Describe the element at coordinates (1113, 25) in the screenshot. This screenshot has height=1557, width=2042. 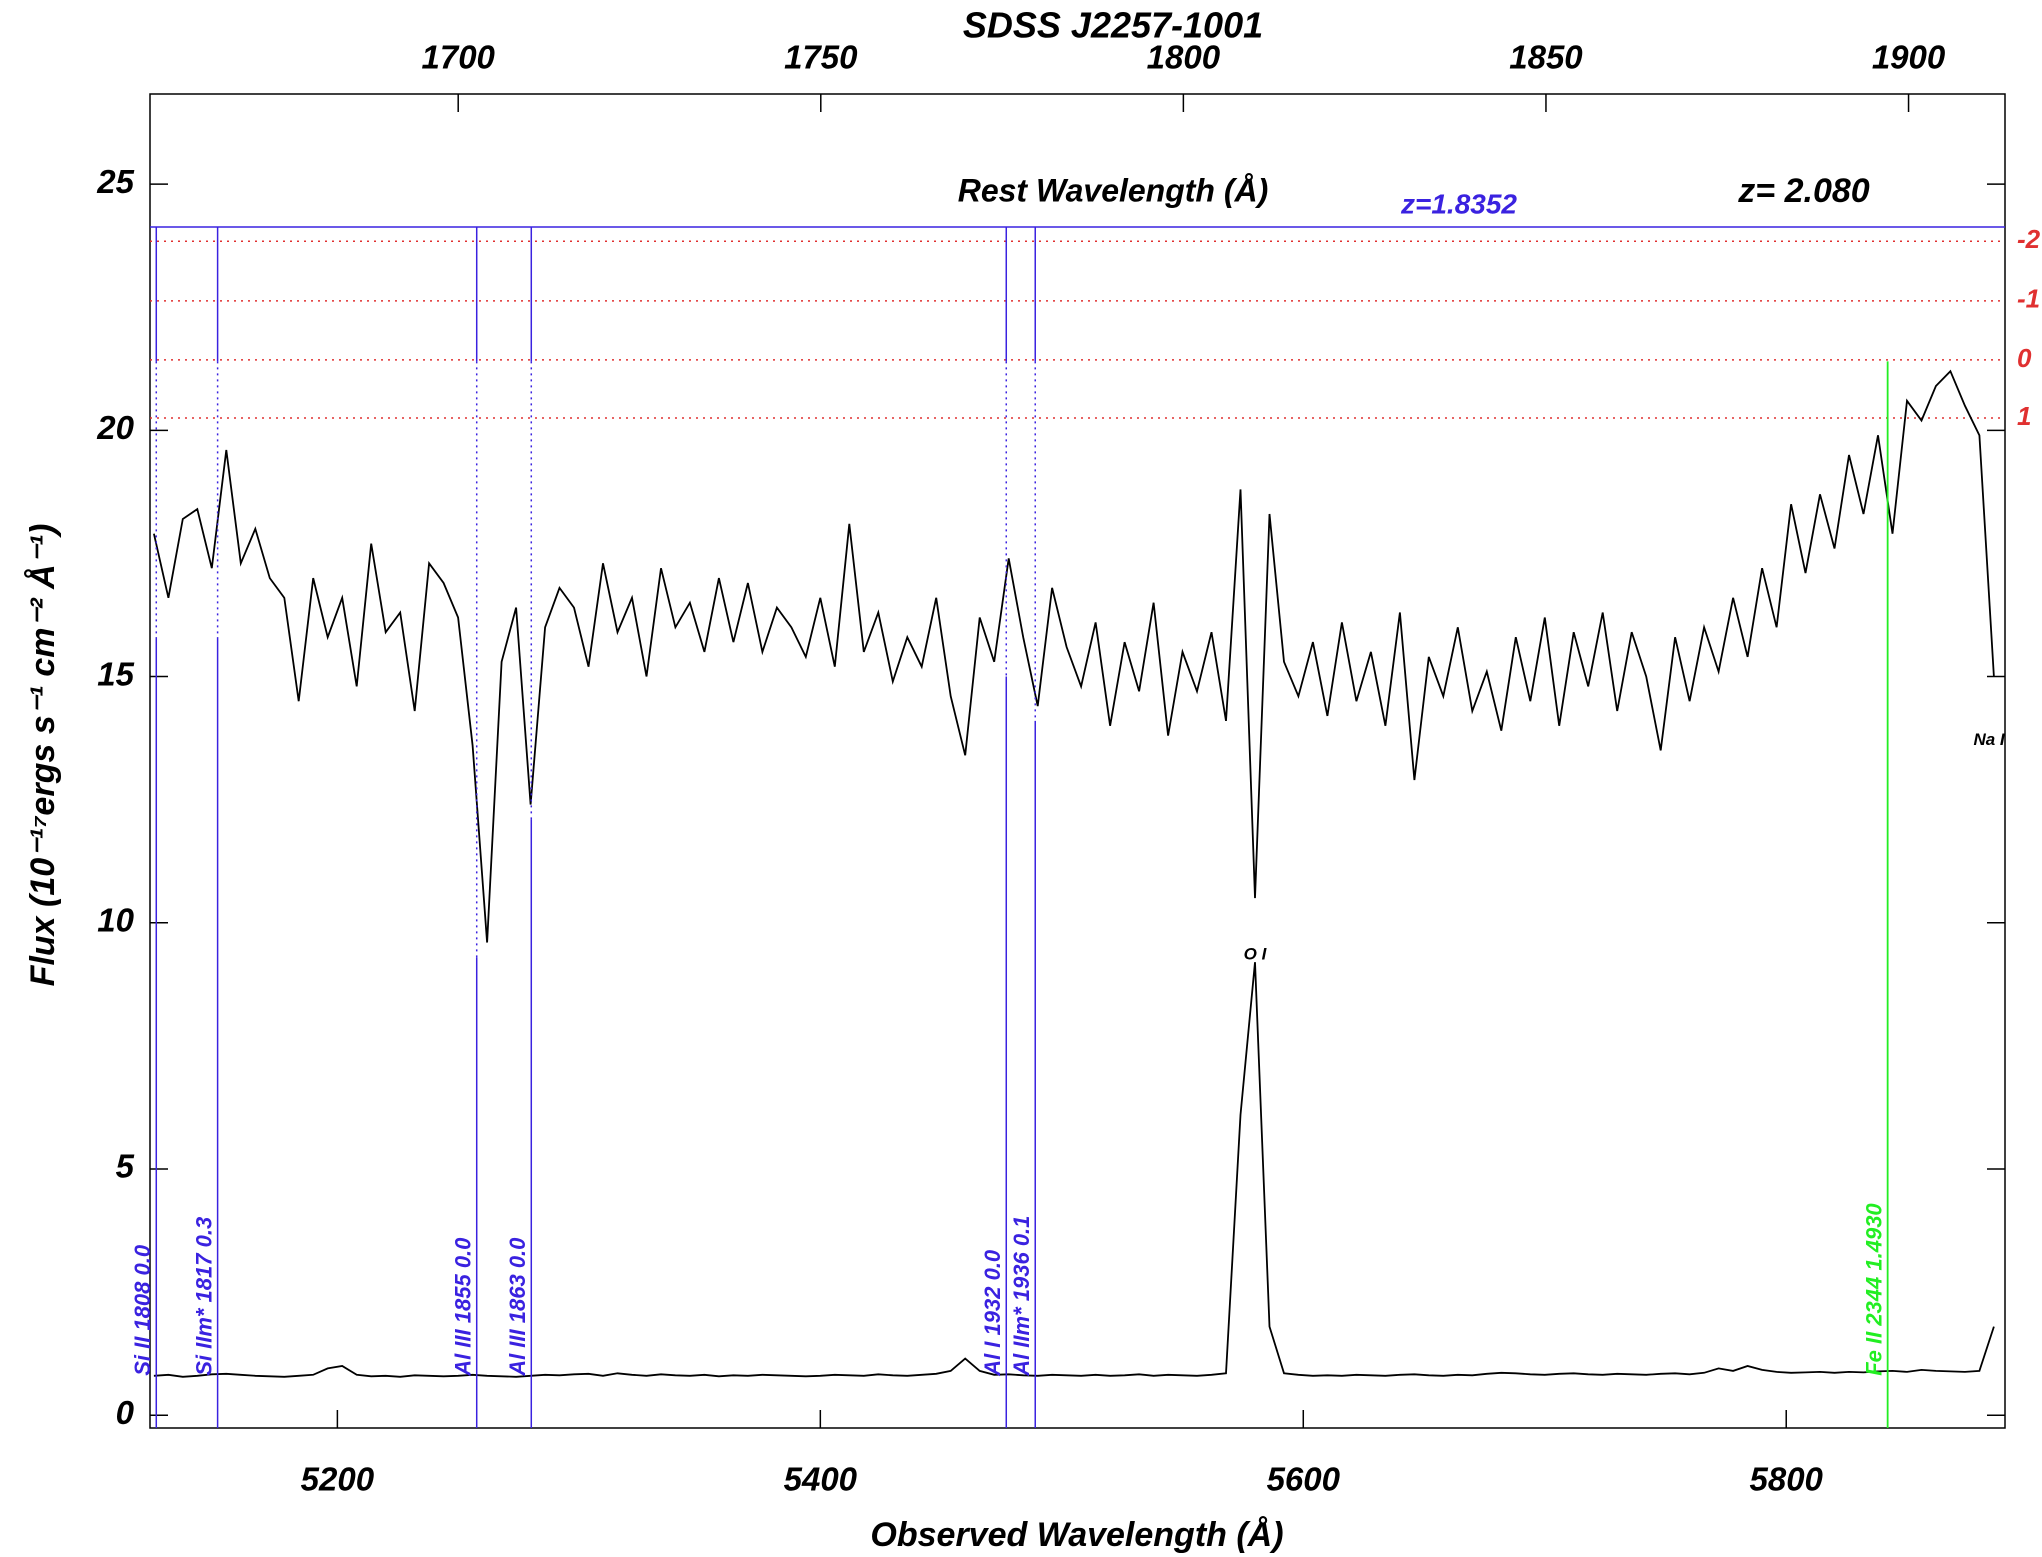
I see `chart-title: SDSS J2257-1001` at that location.